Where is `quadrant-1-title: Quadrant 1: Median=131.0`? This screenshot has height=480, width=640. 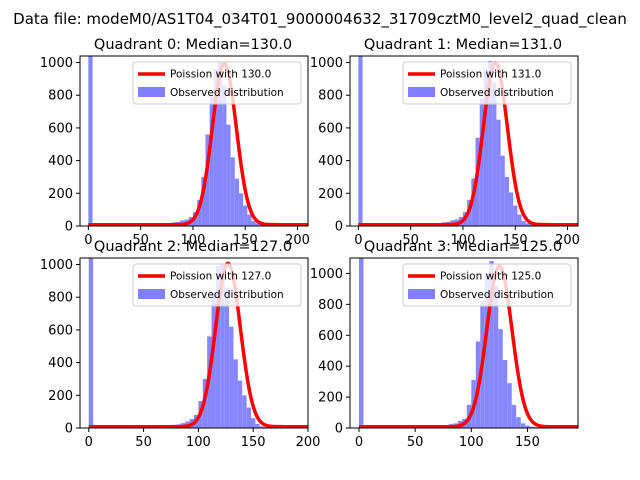
quadrant-1-title: Quadrant 1: Median=131.0 is located at coordinates (463, 45).